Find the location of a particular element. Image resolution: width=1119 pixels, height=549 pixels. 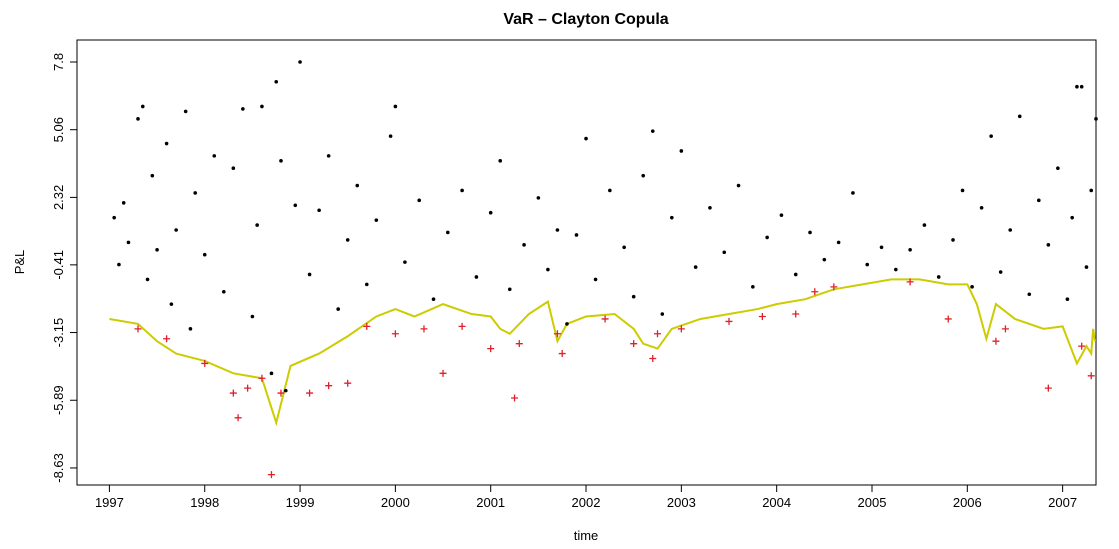

x-tick-label: 1997 is located at coordinates (109, 502).